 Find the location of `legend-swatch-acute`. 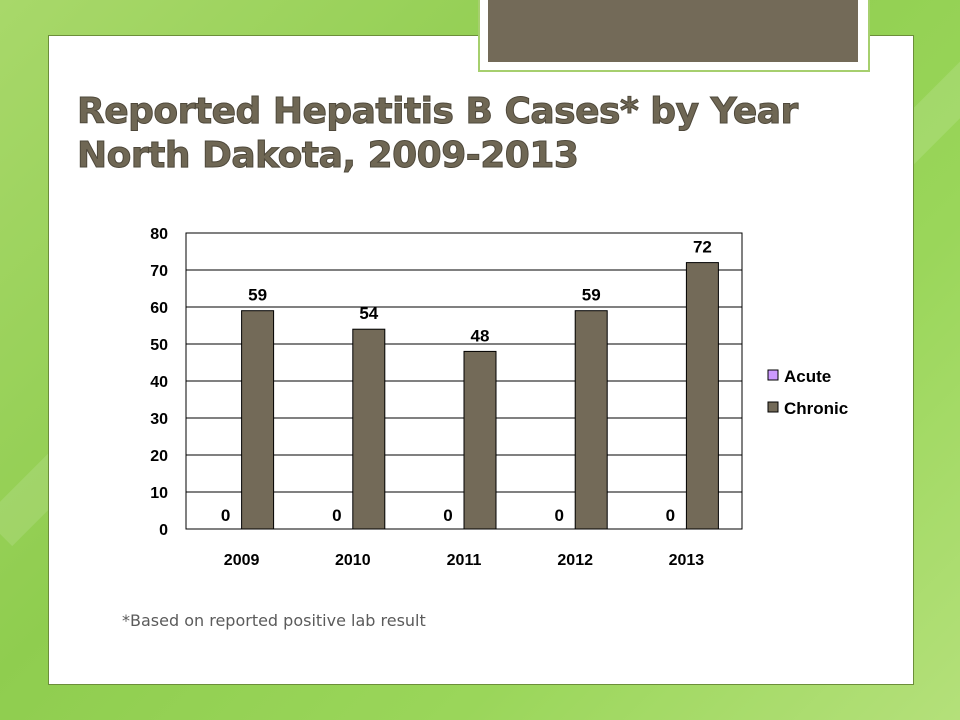

legend-swatch-acute is located at coordinates (773, 375).